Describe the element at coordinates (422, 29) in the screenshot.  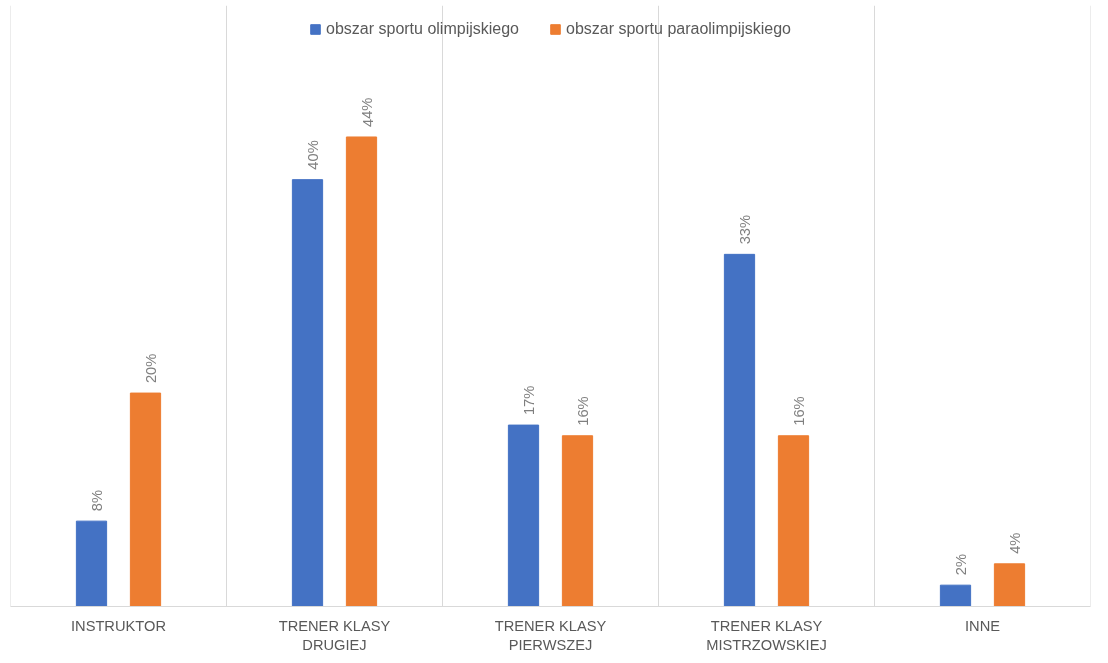
I see `legend-label: obszar sportu olimpijskiego` at that location.